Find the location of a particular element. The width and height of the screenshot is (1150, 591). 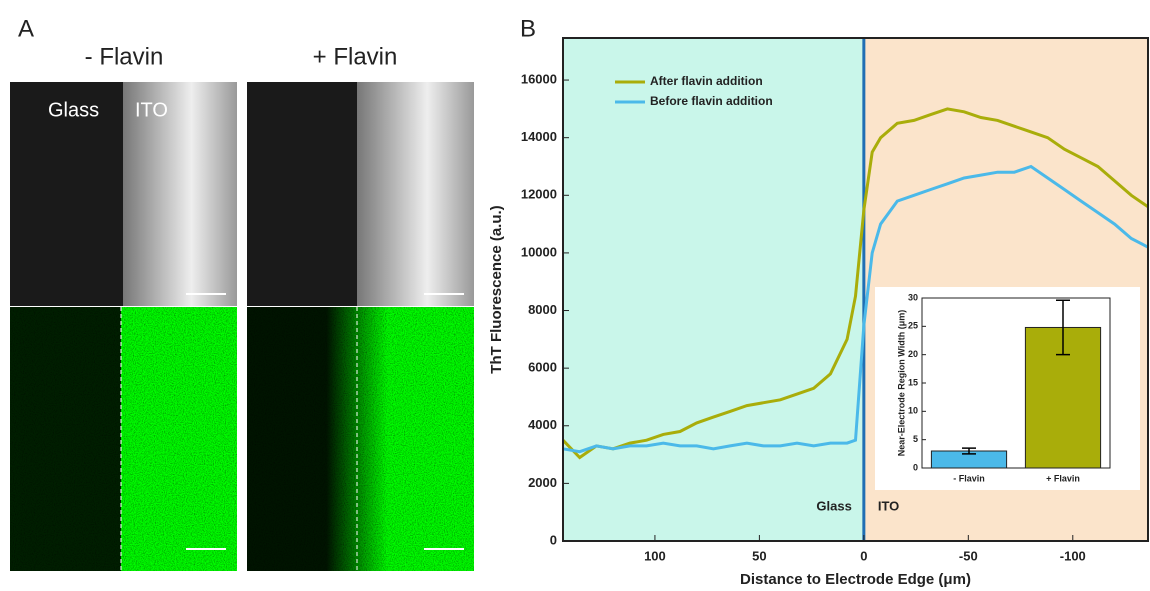

column-title: - Flavin is located at coordinates (124, 56).